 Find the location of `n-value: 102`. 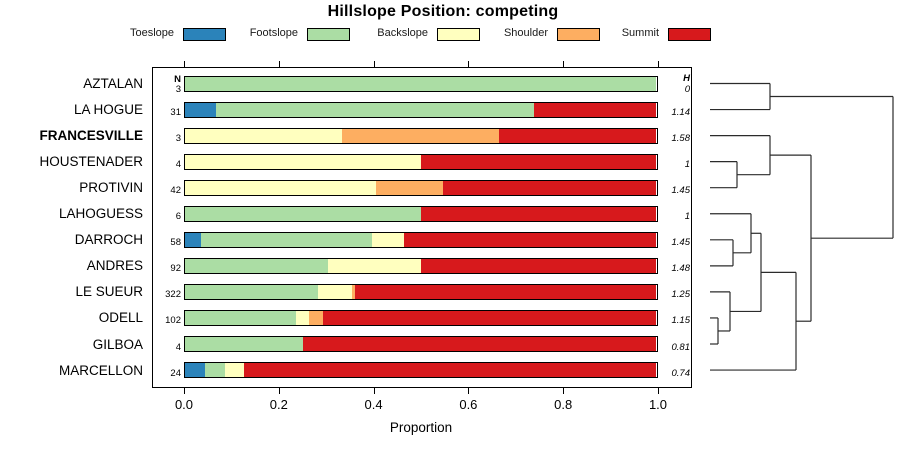

n-value: 102 is located at coordinates (173, 321).